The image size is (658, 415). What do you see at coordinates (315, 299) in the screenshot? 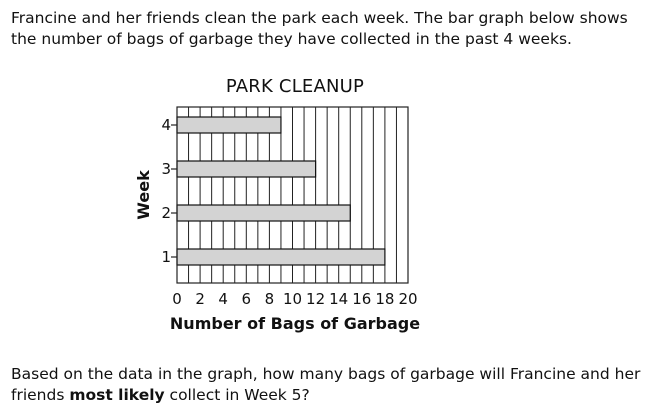
I see `x-tick-label: 12` at bounding box center [315, 299].